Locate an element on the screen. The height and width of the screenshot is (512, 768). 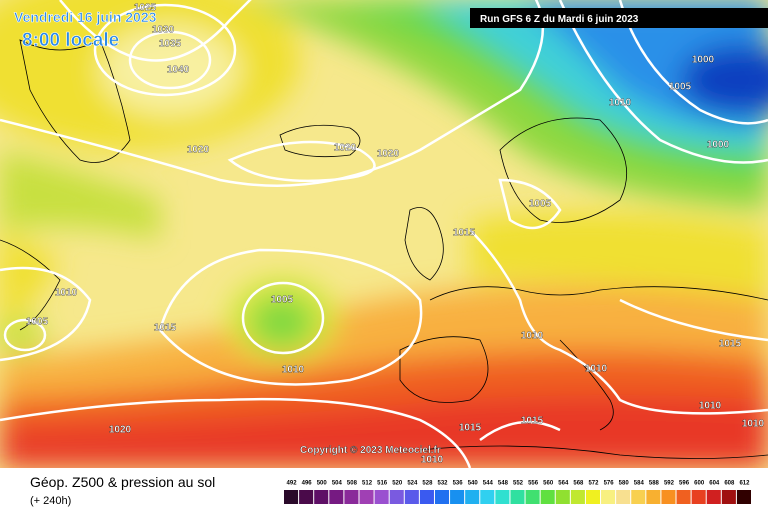
scale-label: 516 is located at coordinates (382, 484).